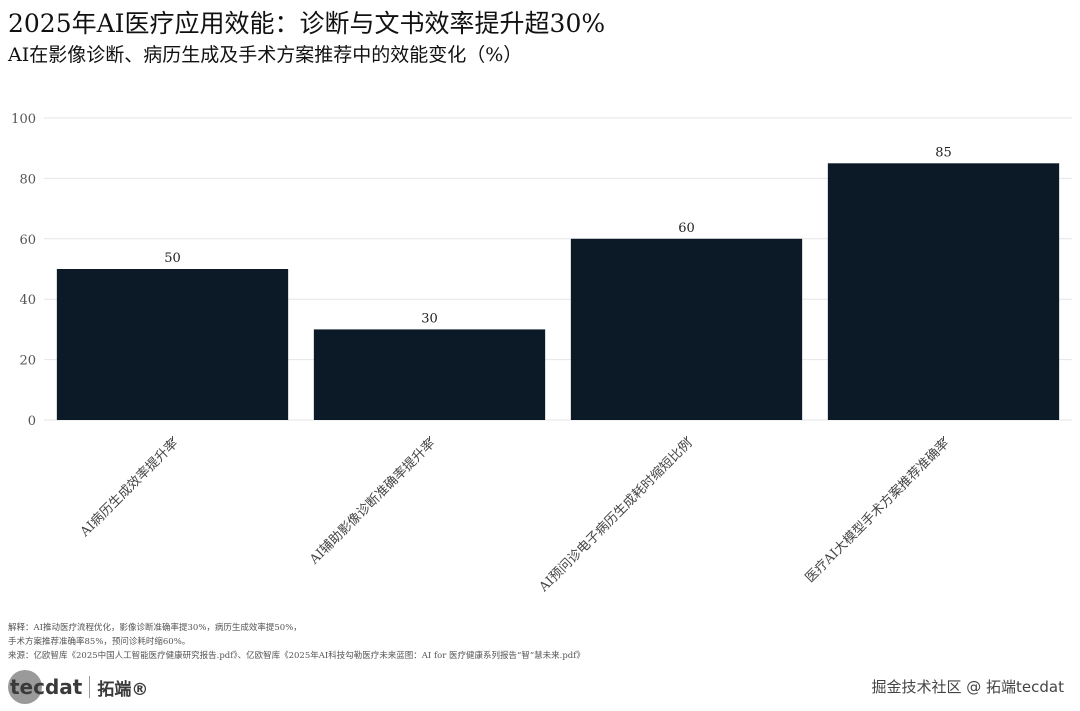 Image resolution: width=1080 pixels, height=711 pixels. Describe the element at coordinates (123, 689) in the screenshot. I see `logo-cn-text: 拓端®` at that location.